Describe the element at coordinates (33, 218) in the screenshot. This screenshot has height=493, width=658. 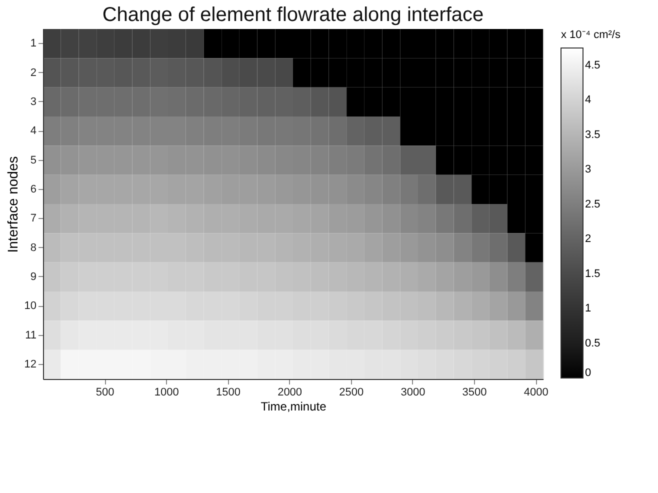
I see `y-tick-label: 7` at that location.